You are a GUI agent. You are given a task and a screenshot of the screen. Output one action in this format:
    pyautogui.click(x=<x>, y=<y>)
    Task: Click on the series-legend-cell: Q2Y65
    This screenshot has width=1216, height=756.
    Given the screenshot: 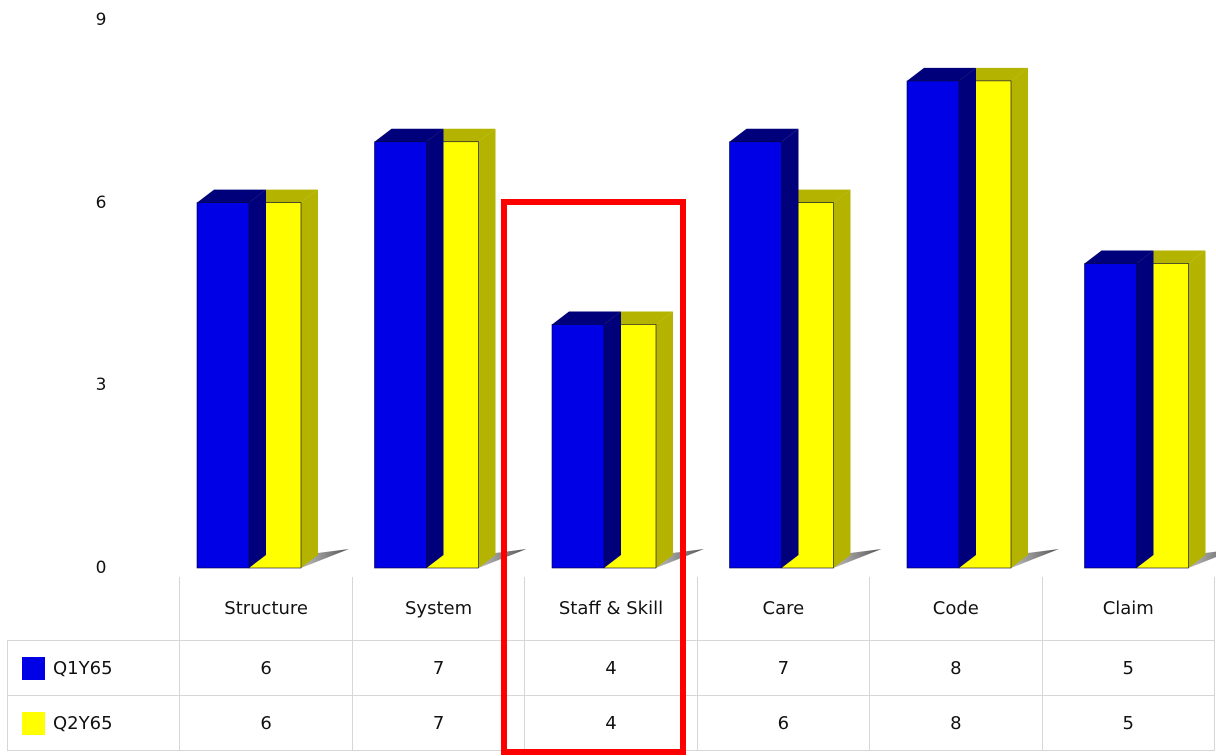 What is the action you would take?
    pyautogui.click(x=93, y=723)
    